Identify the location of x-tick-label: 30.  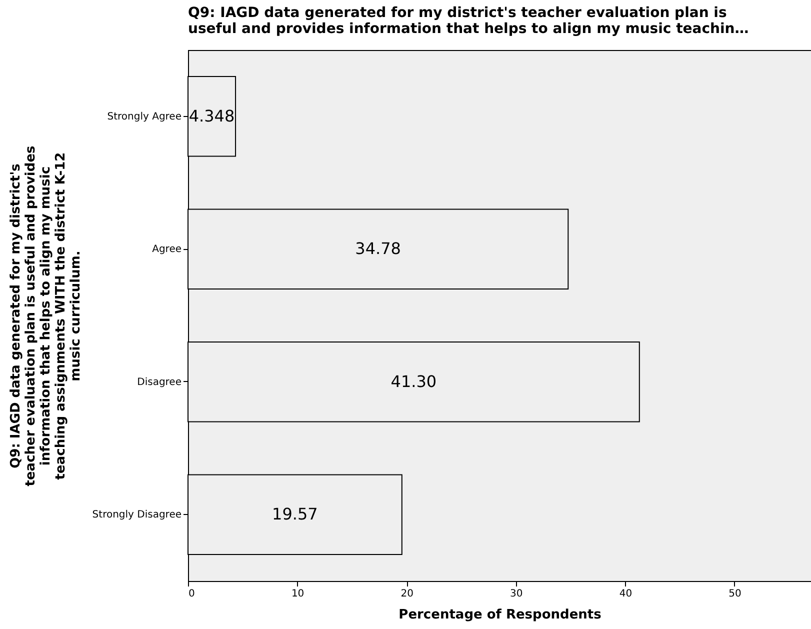
(516, 594).